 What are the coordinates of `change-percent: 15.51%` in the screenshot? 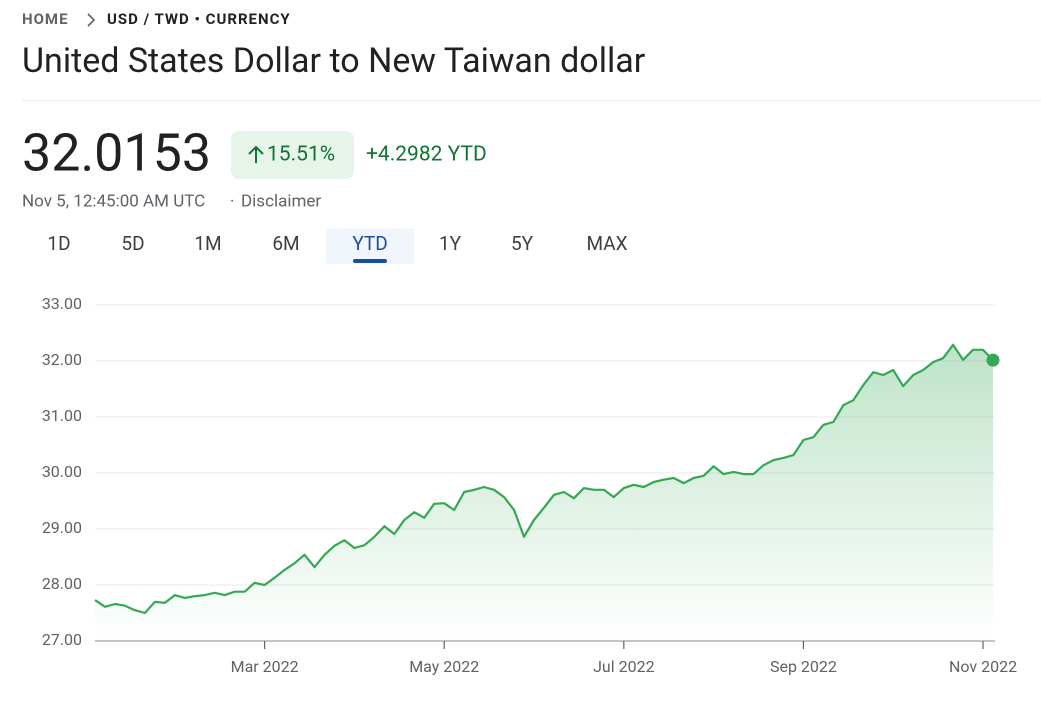 It's located at (301, 155).